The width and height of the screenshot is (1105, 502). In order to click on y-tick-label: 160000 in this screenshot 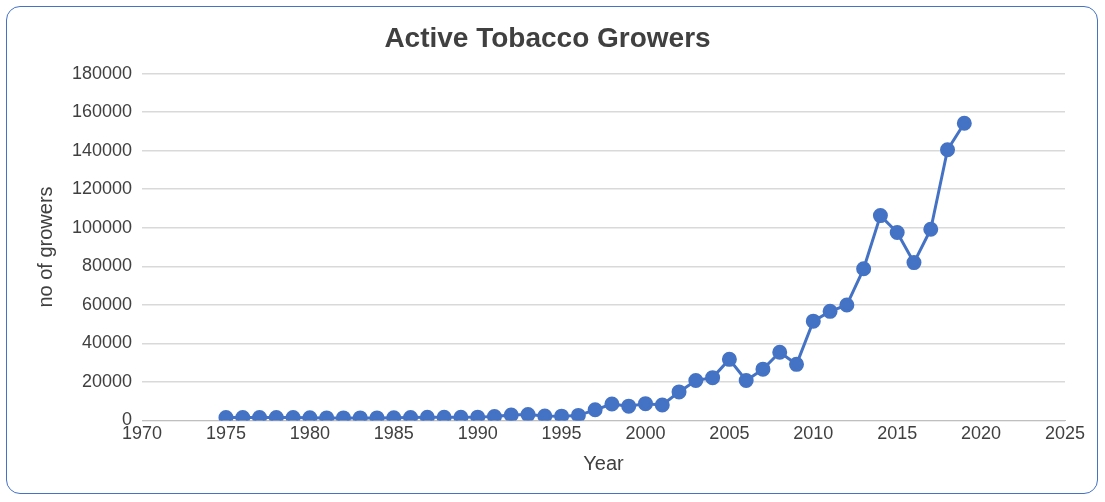, I will do `click(102, 111)`.